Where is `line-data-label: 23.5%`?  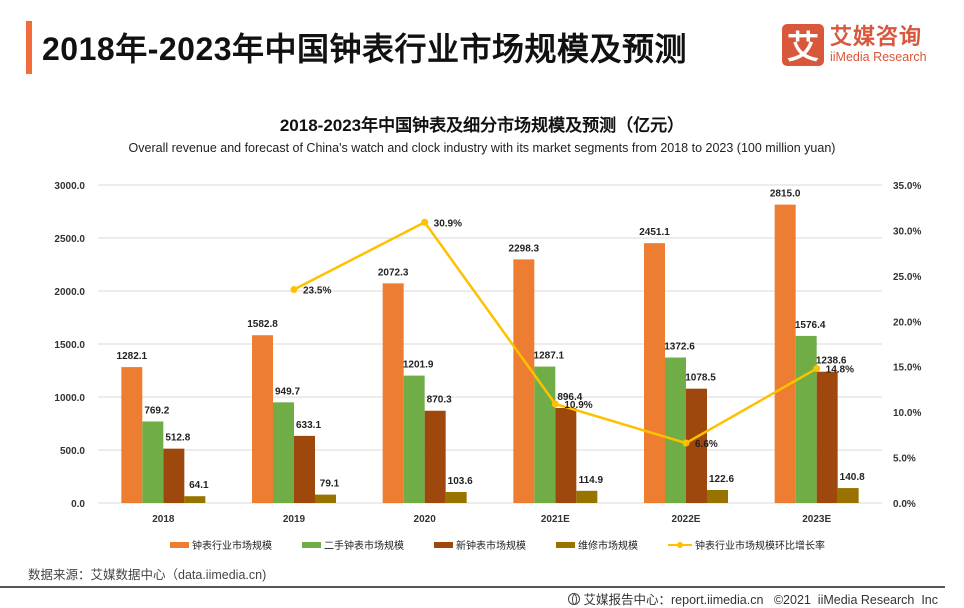 line-data-label: 23.5% is located at coordinates (317, 290).